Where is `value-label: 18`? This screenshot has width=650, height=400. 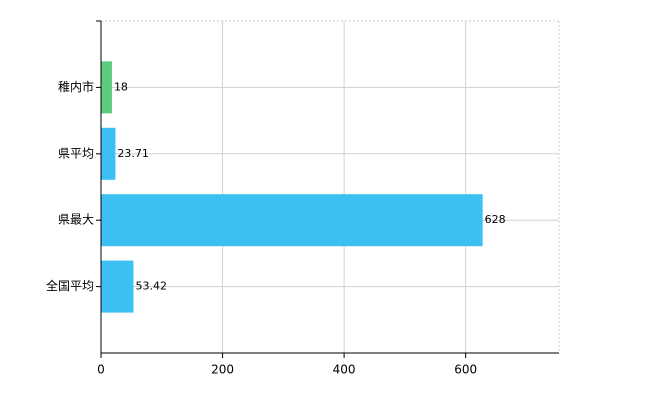 value-label: 18 is located at coordinates (121, 86).